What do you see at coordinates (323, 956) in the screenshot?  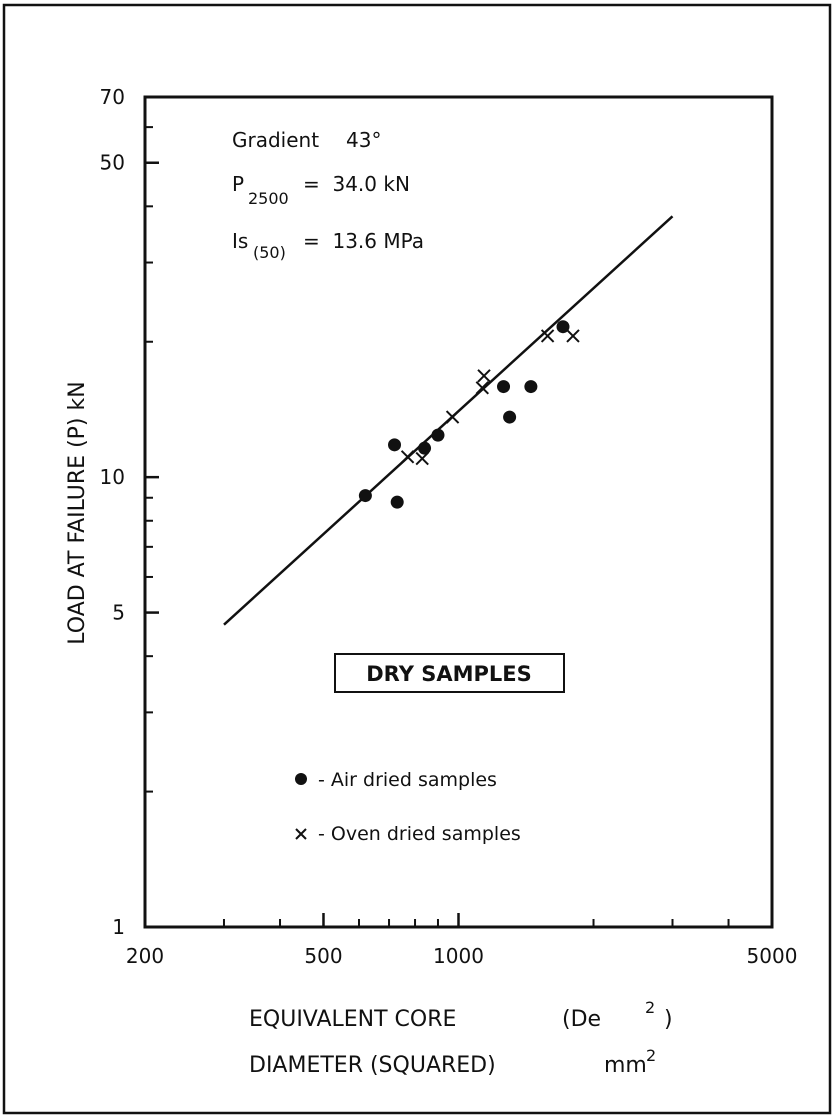 I see `x-tick-label: 500` at bounding box center [323, 956].